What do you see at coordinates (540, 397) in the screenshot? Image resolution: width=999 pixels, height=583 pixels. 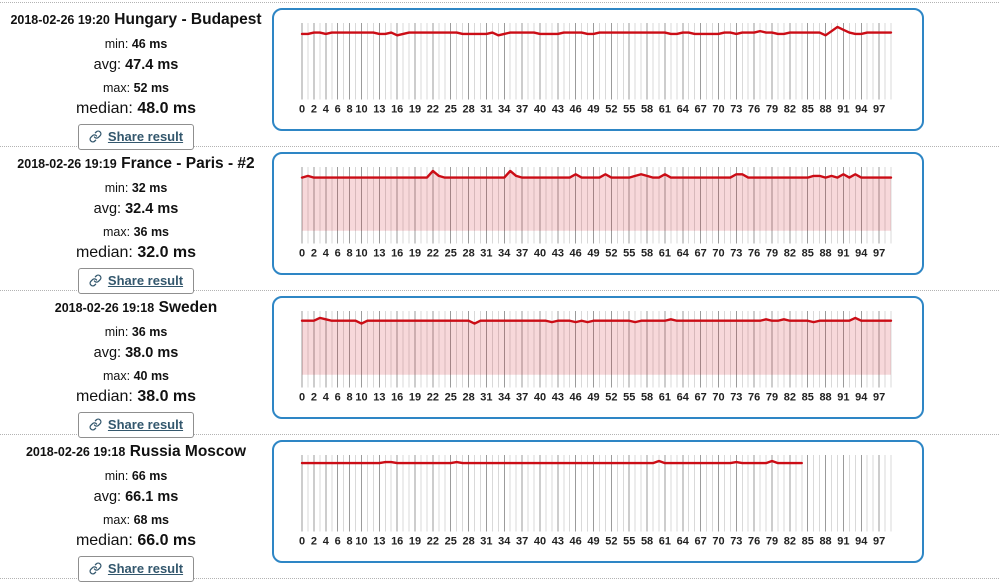 I see `svg-text: 40` at bounding box center [540, 397].